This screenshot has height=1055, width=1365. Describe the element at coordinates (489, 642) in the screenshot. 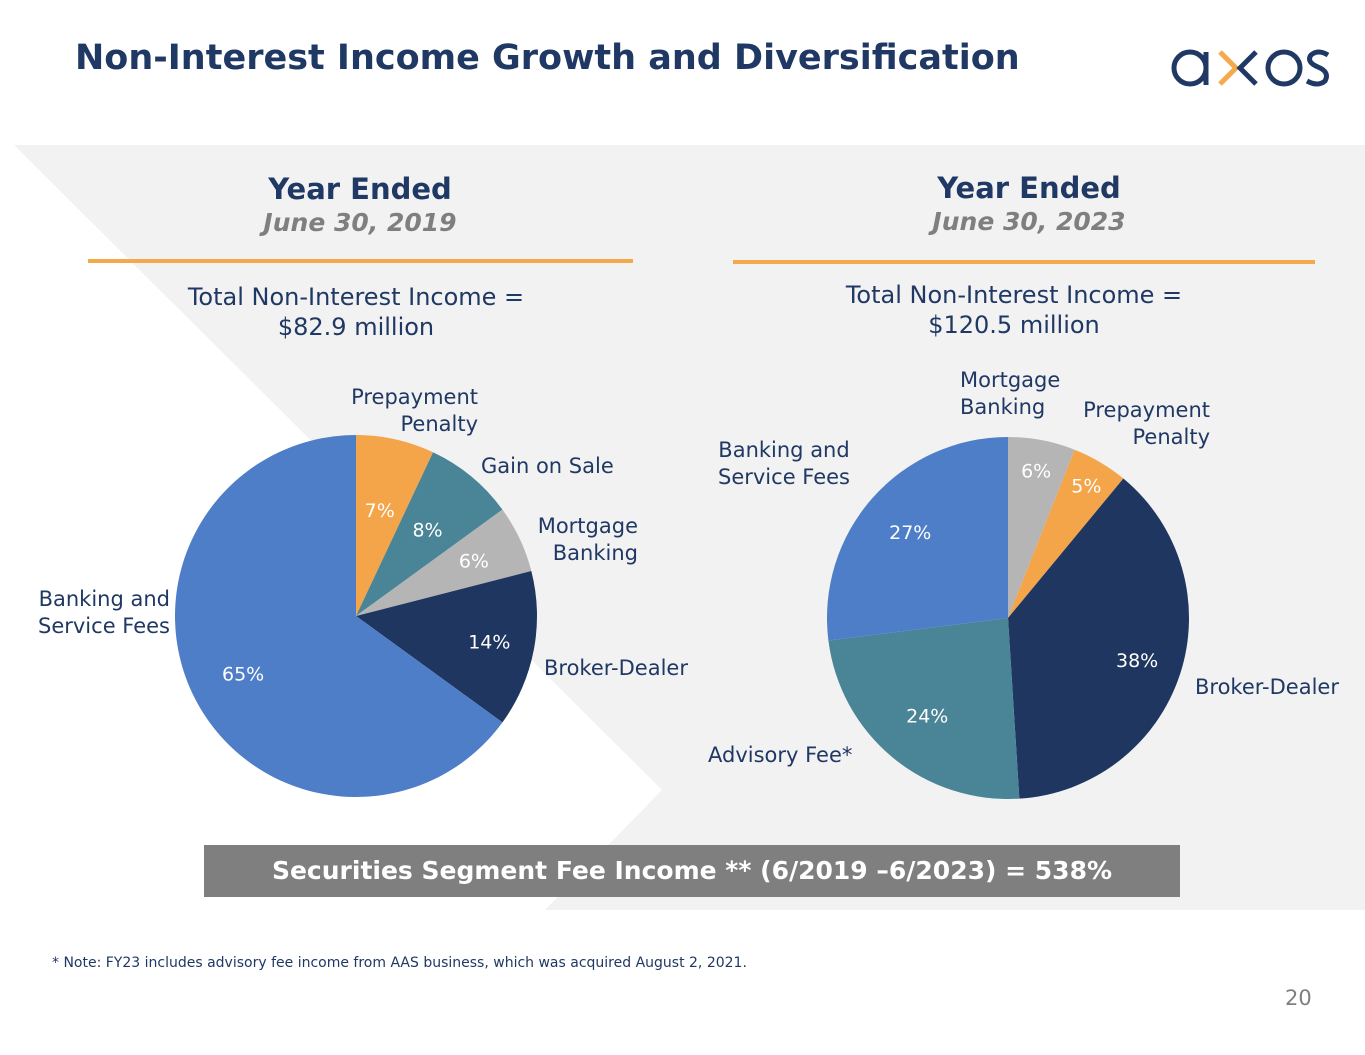

I see `pie-data-label: 14%` at that location.